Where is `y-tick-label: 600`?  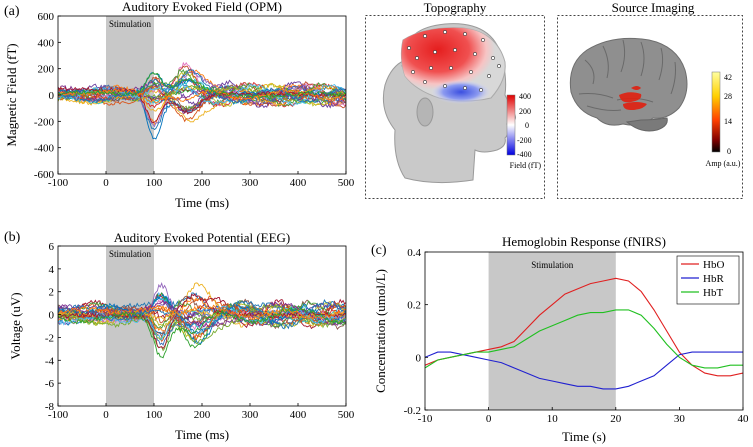
y-tick-label: 600 is located at coordinates (46, 17).